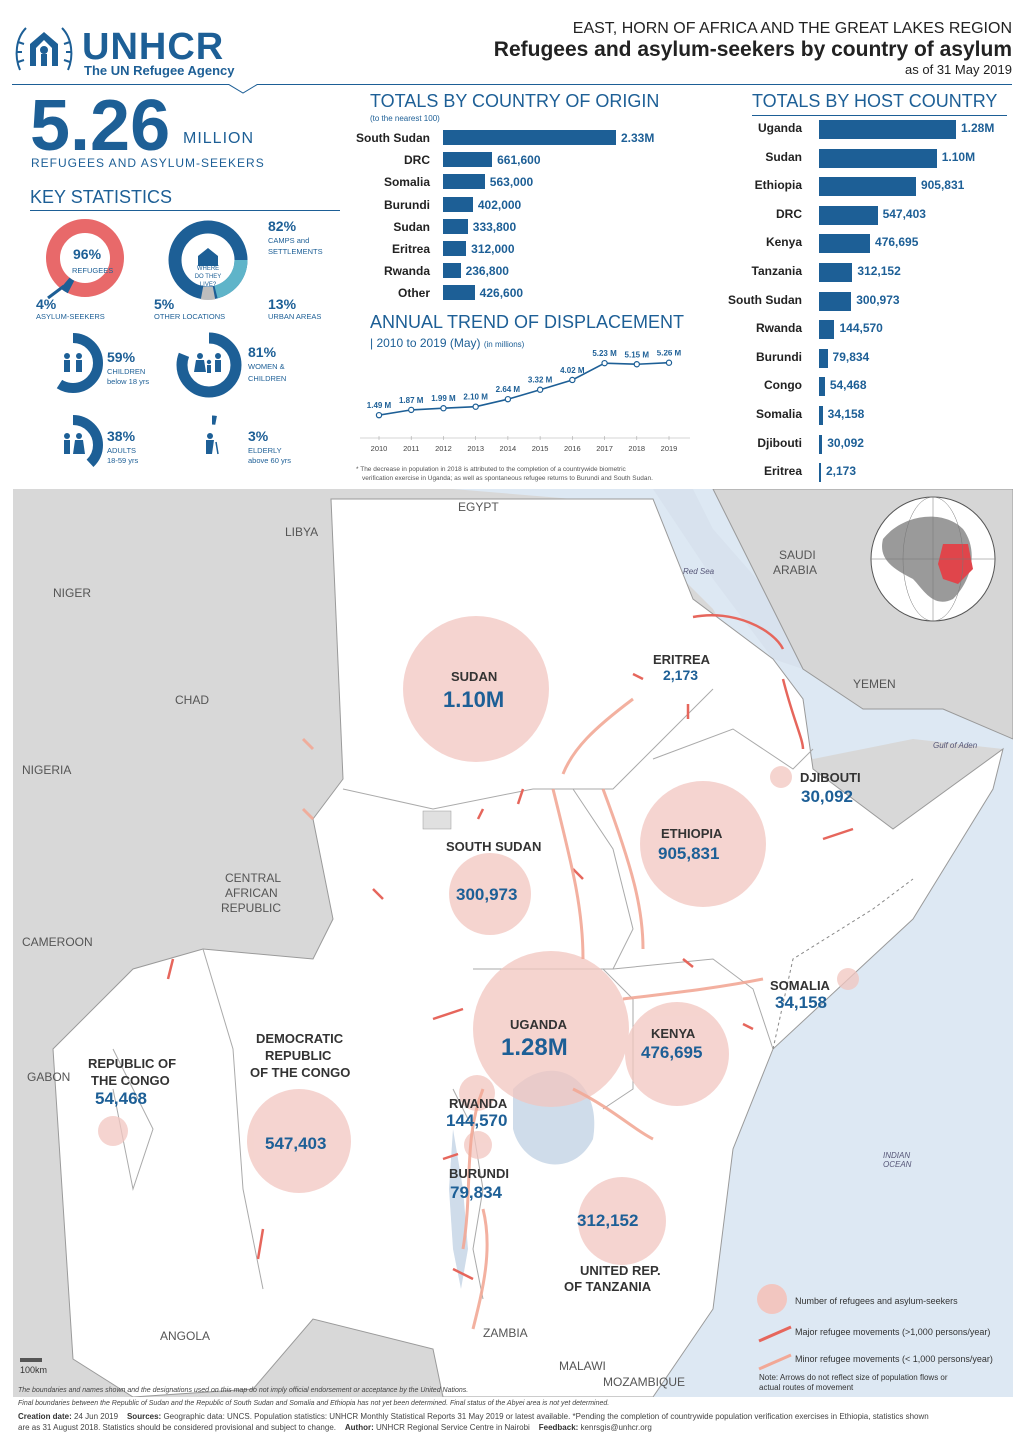 This screenshot has width=1024, height=1449. What do you see at coordinates (955, 745) in the screenshot?
I see `label-gulf-of-aden: Gulf of Aden` at bounding box center [955, 745].